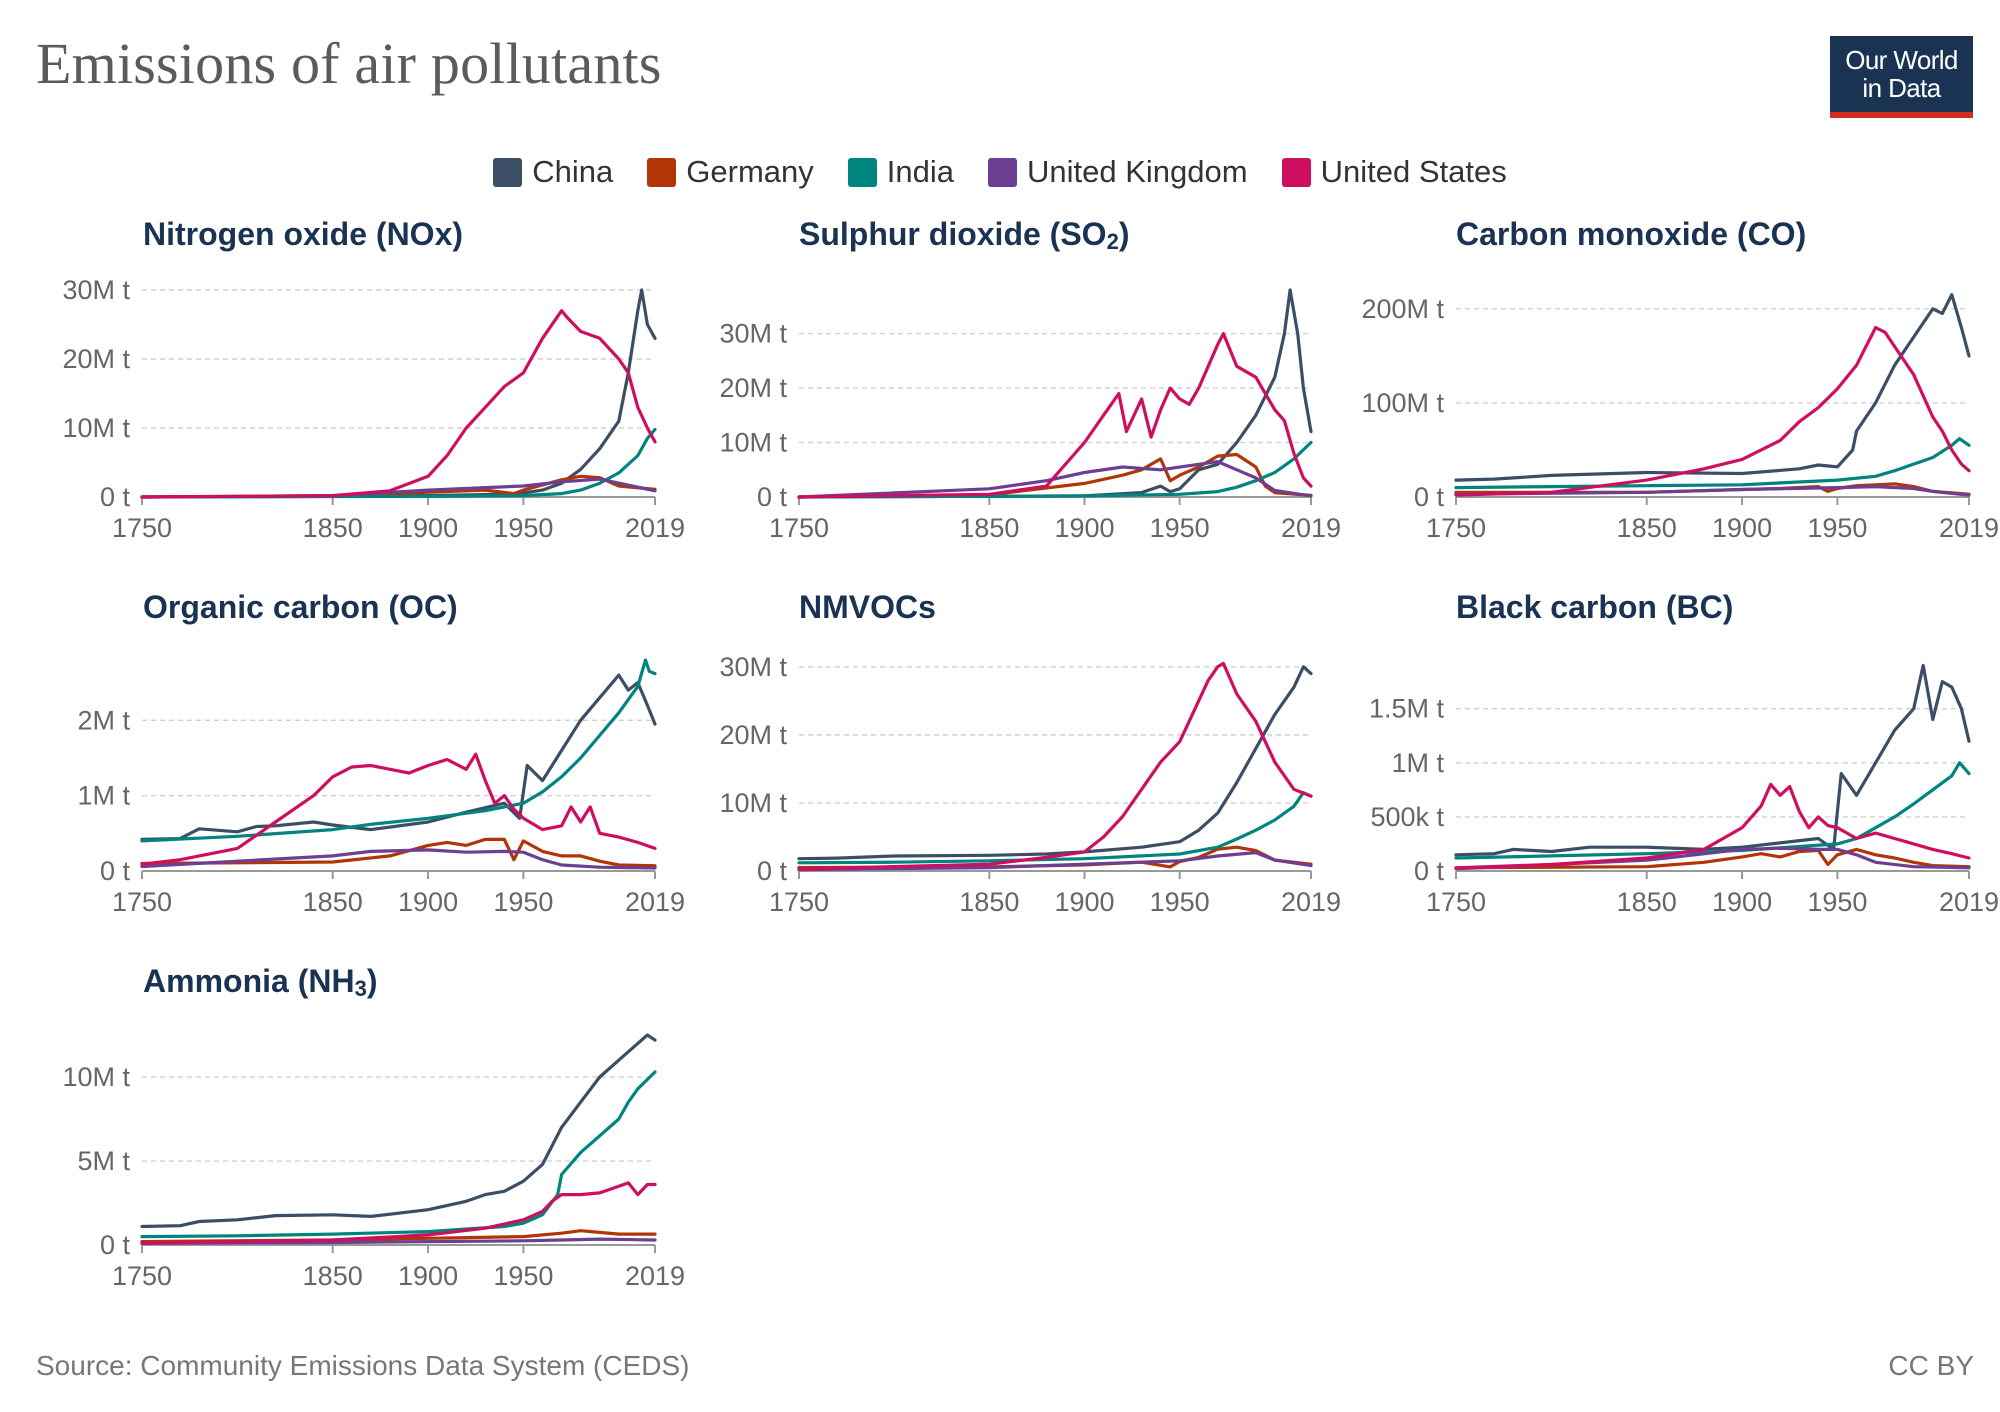 The height and width of the screenshot is (1412, 2000). I want to click on panel-3-title: Carbon monoxide (CO), so click(1631, 234).